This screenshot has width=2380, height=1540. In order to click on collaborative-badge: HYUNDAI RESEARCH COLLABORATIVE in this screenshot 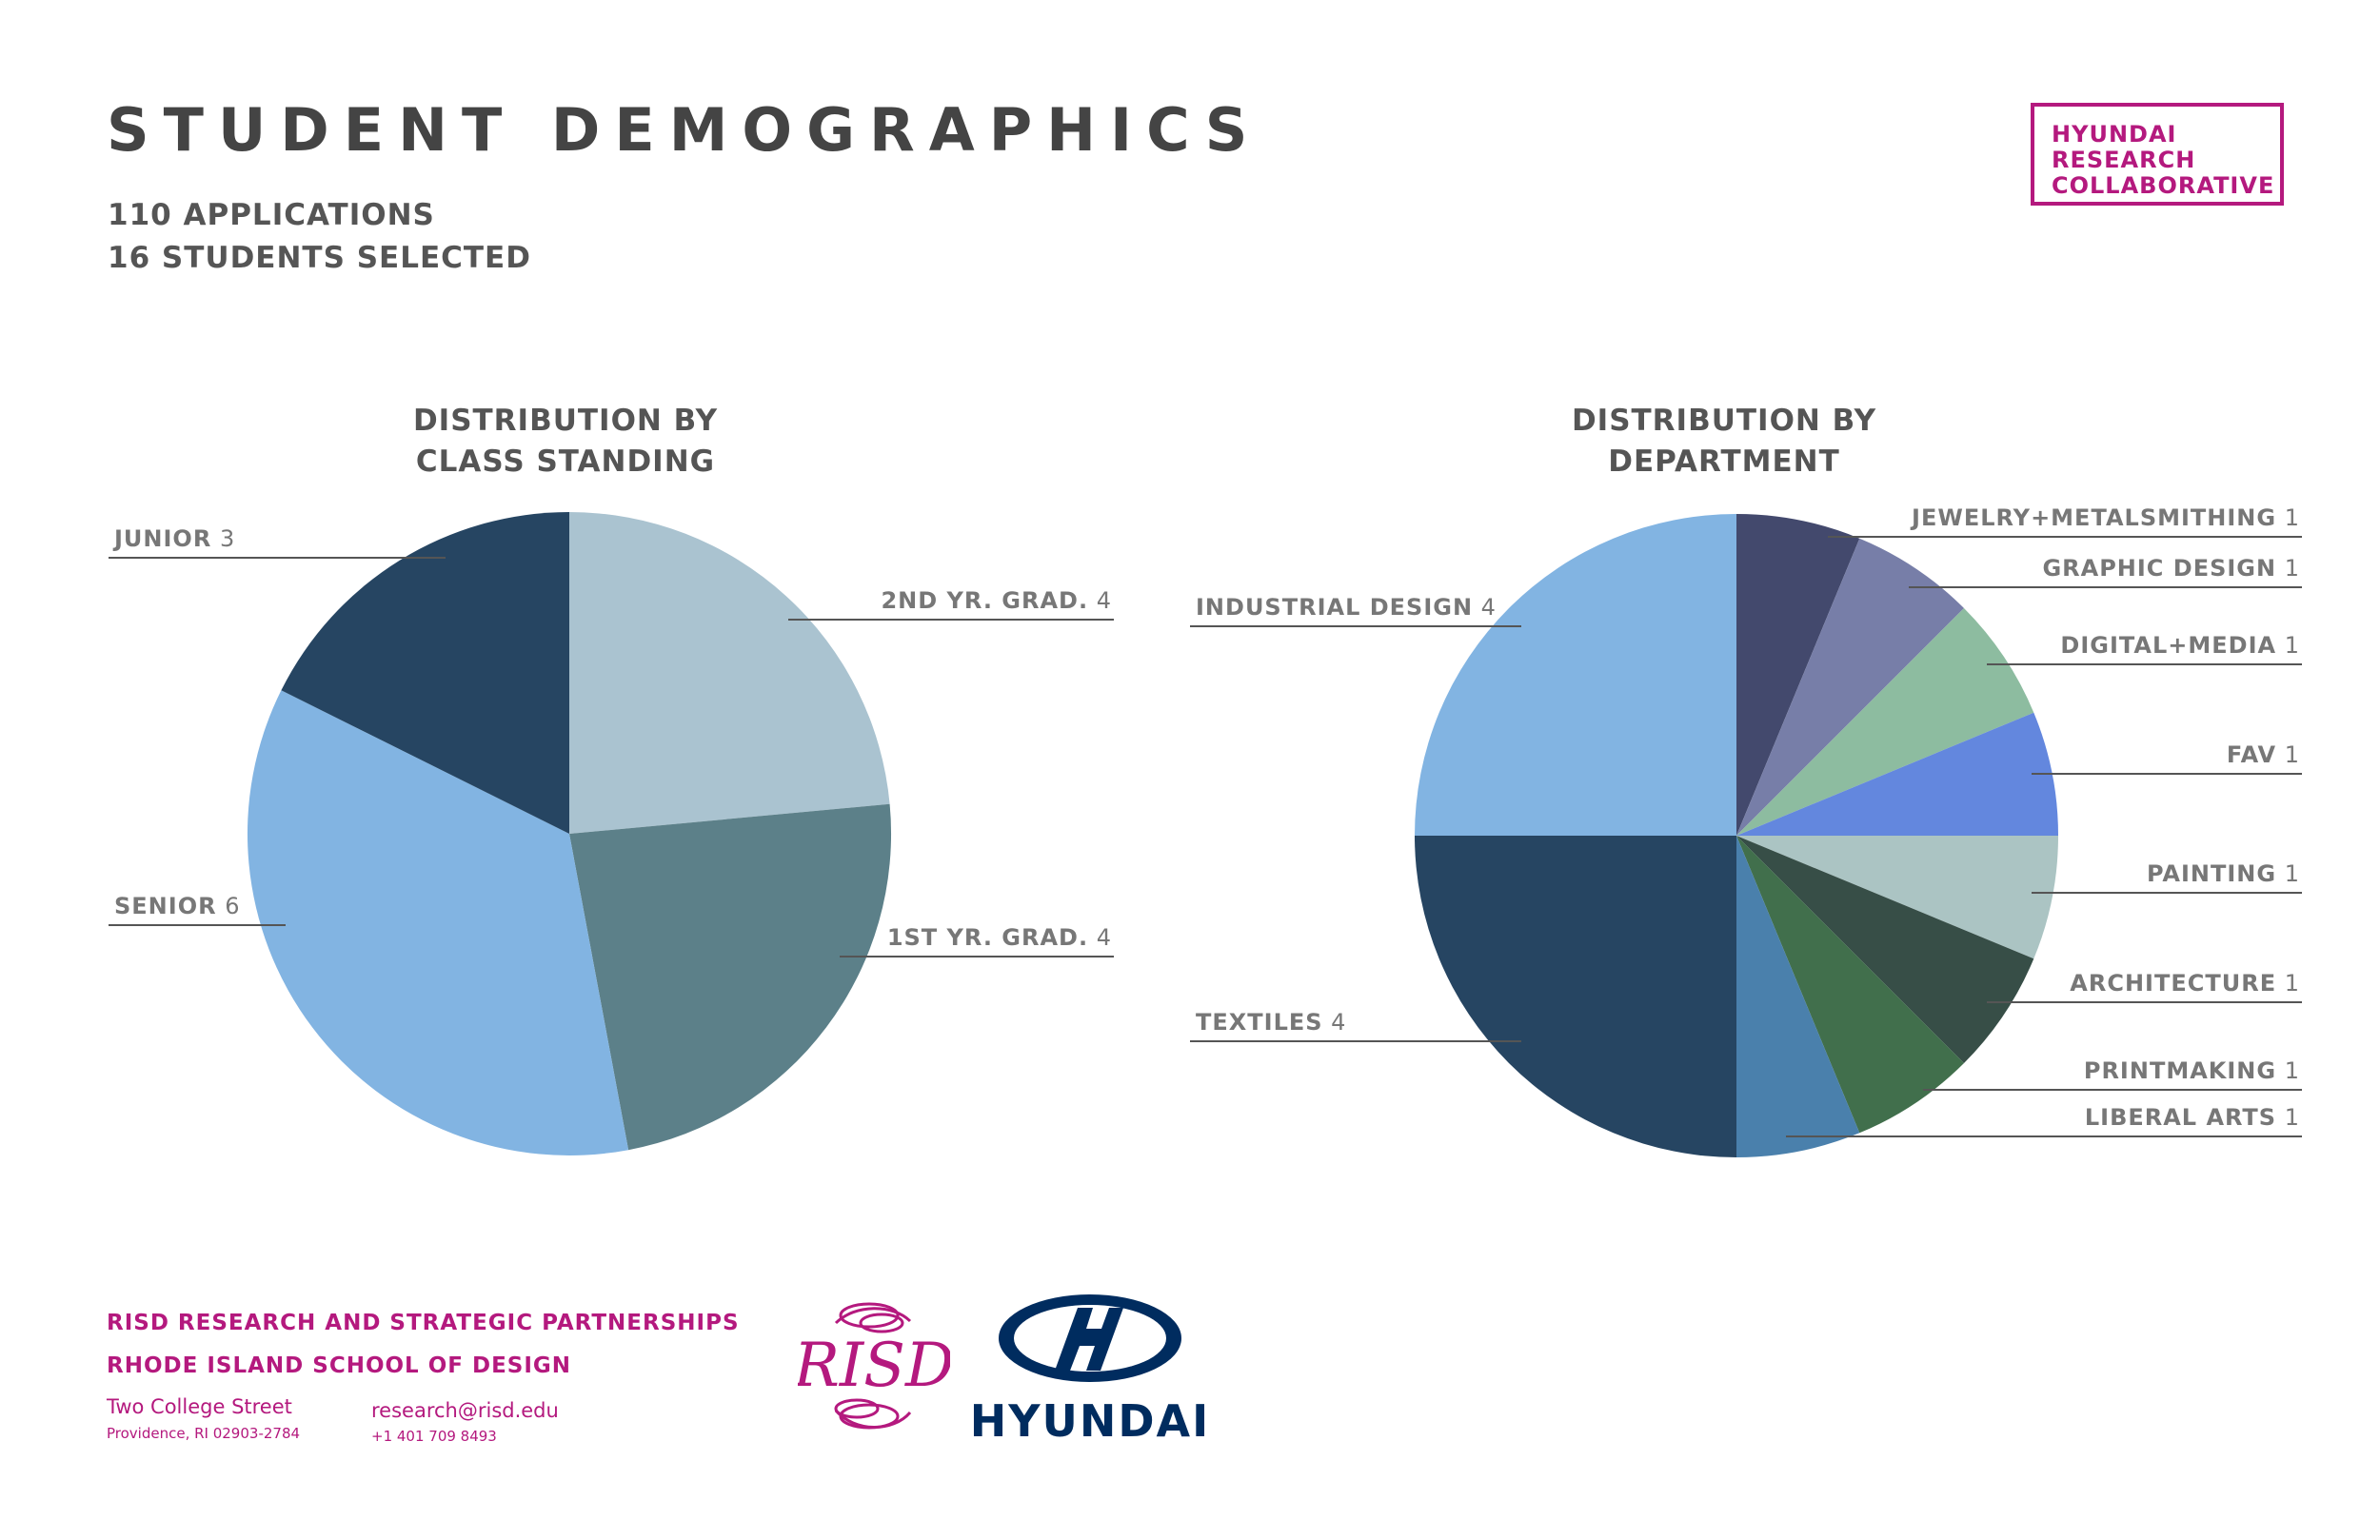, I will do `click(2157, 154)`.